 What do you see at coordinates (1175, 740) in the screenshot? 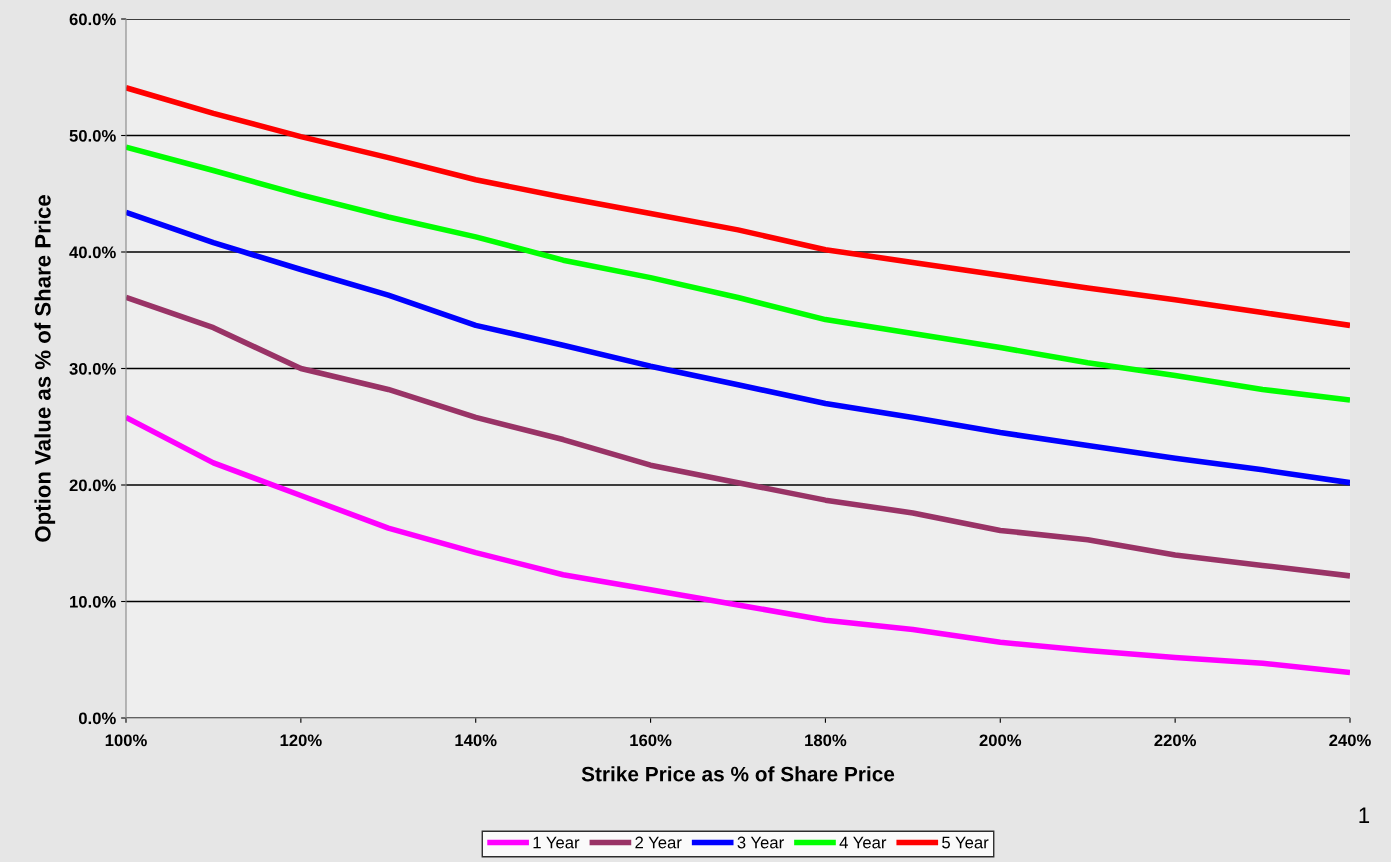
I see `x-tick-label: 220%` at bounding box center [1175, 740].